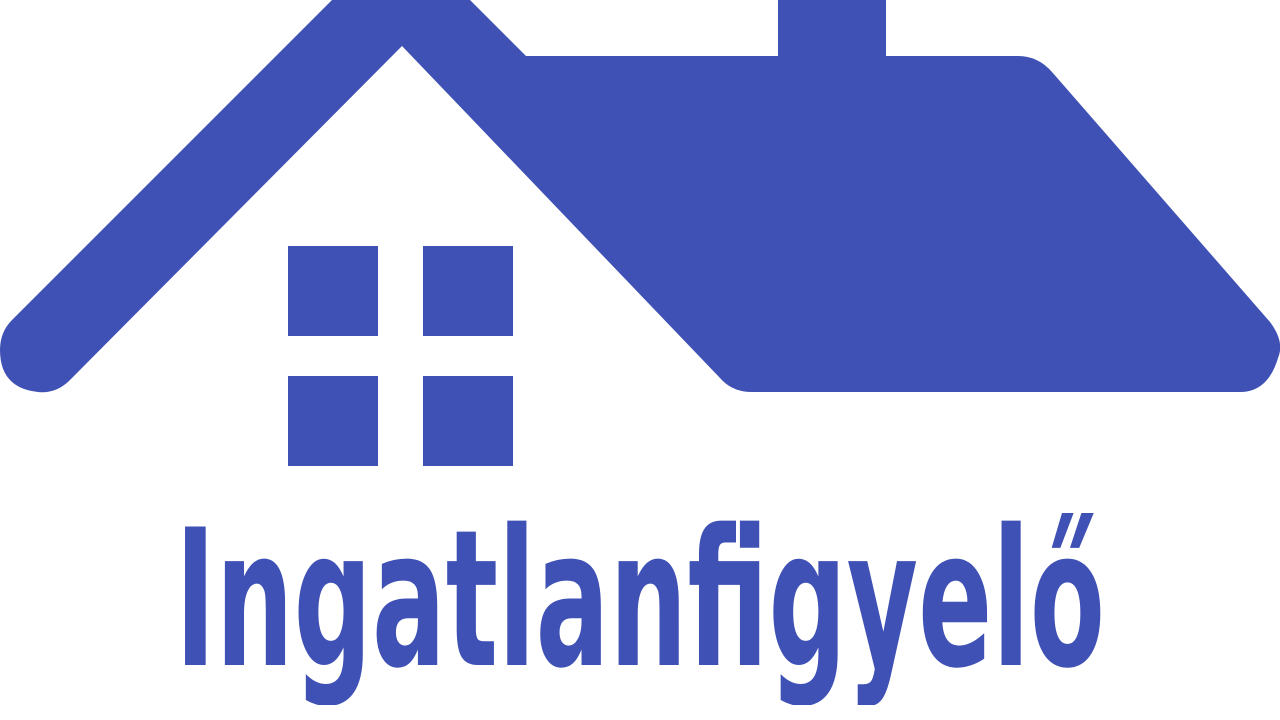 Image resolution: width=1280 pixels, height=720 pixels. Describe the element at coordinates (333, 291) in the screenshot. I see `window-pane-top-left` at that location.